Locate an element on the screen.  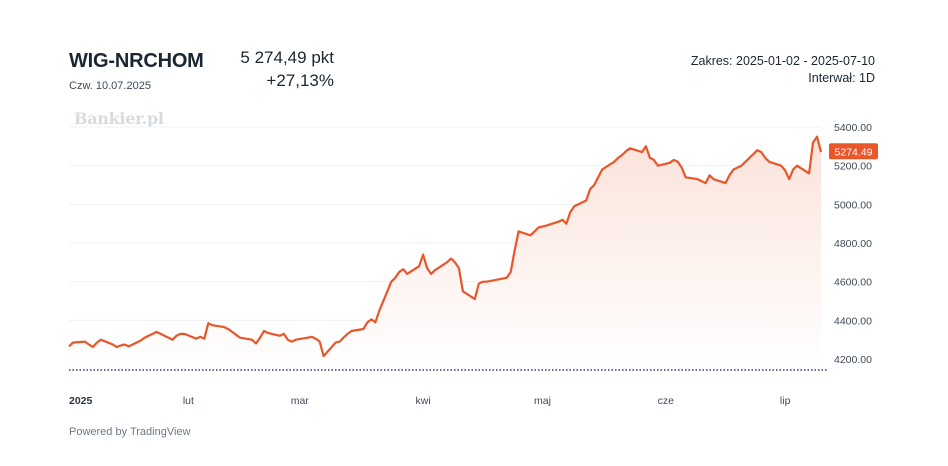
index-change: +27,13% is located at coordinates (300, 80).